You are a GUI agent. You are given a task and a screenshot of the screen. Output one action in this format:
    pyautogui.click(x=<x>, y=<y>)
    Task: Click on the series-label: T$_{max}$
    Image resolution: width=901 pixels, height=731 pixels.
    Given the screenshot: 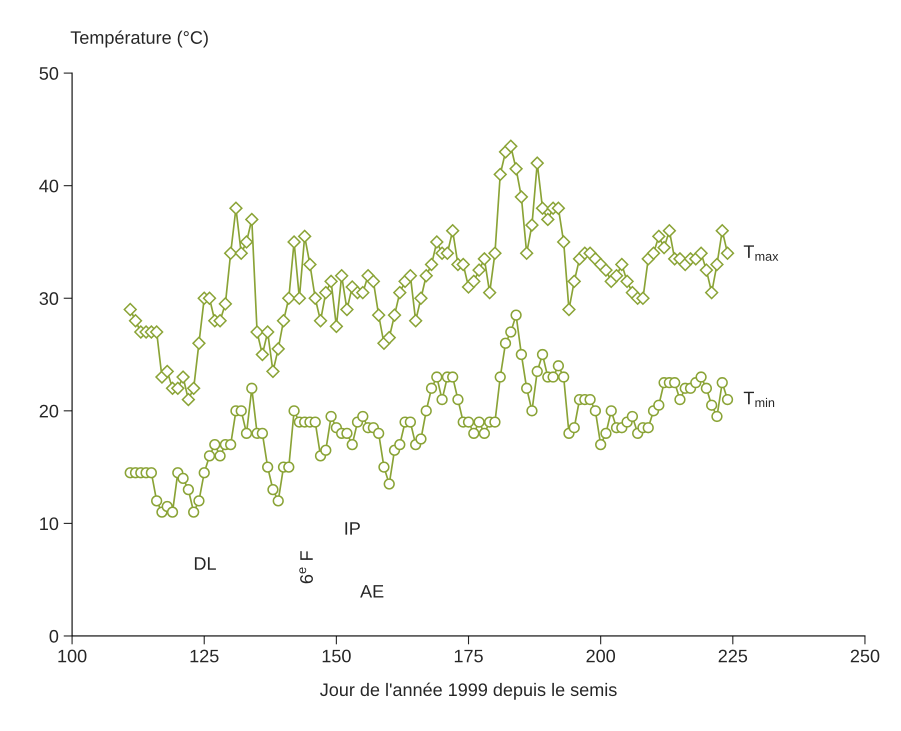 What is the action you would take?
    pyautogui.click(x=761, y=253)
    